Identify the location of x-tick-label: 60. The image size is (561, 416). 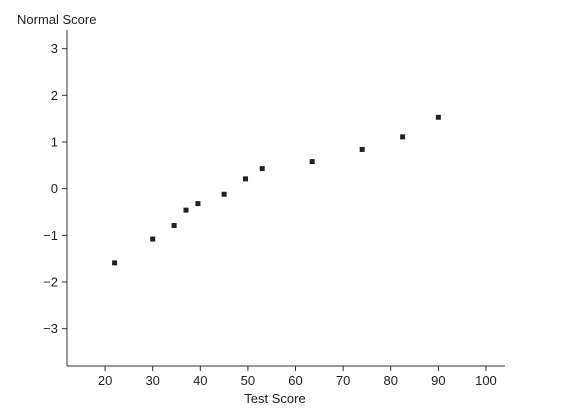
(295, 380).